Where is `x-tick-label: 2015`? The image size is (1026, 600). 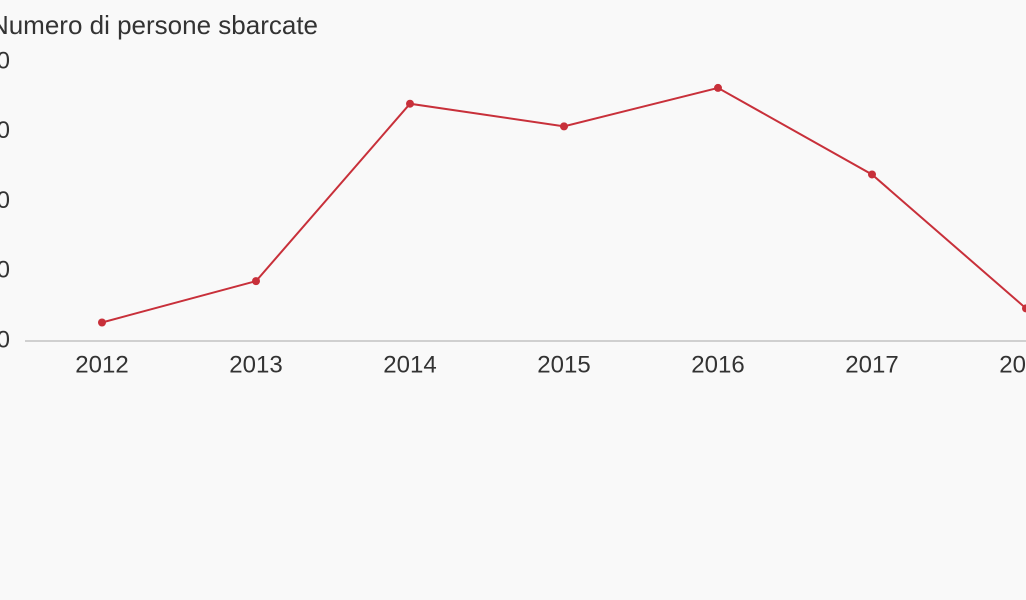
x-tick-label: 2015 is located at coordinates (563, 364).